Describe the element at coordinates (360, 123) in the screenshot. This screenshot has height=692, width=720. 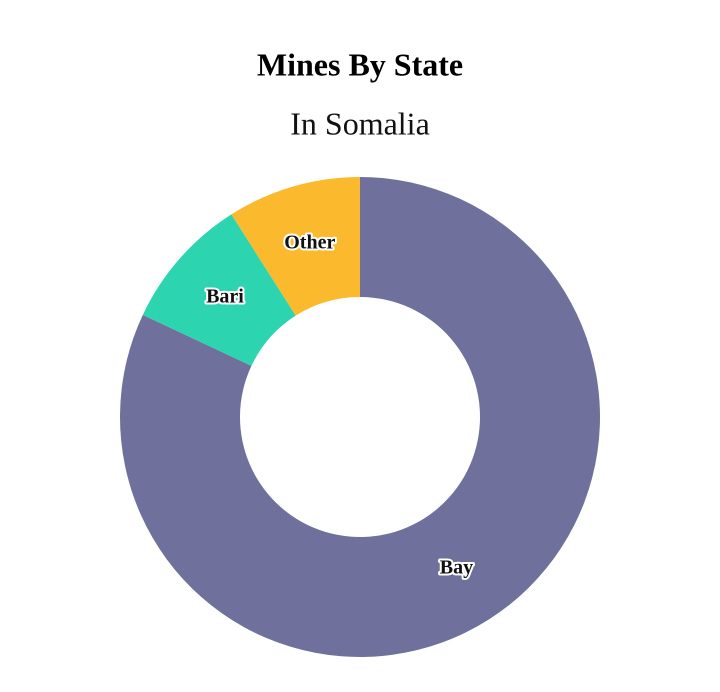
I see `chart-subtitle: In Somalia` at that location.